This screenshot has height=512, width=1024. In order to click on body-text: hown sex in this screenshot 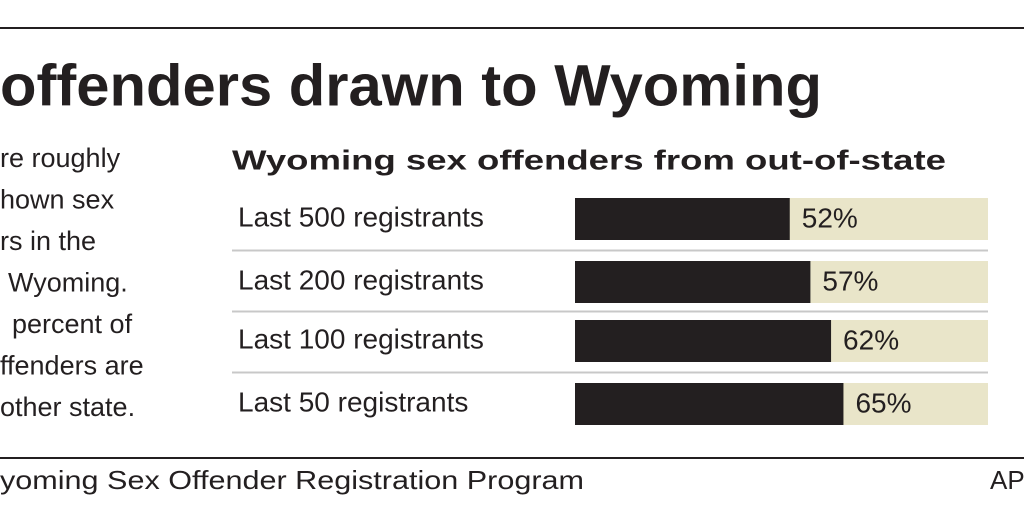, I will do `click(57, 200)`.